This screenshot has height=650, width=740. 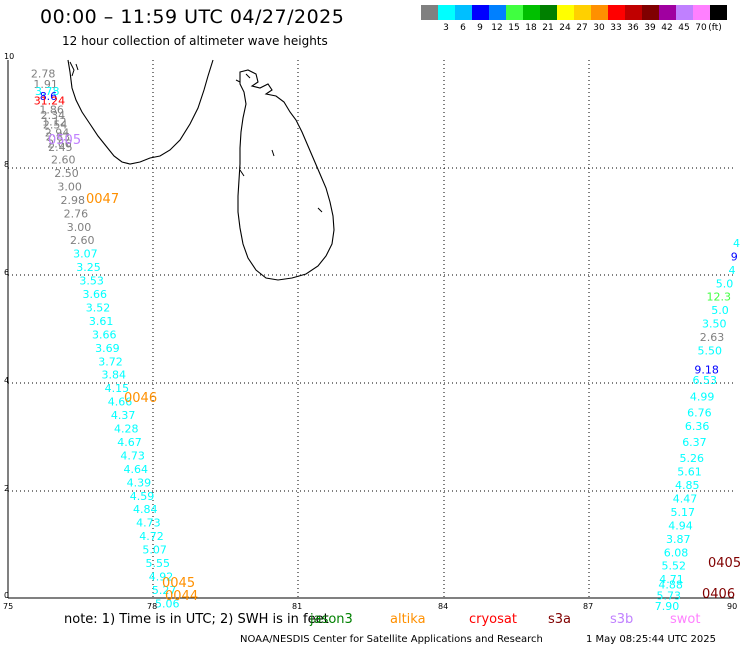 What do you see at coordinates (560, 619) in the screenshot?
I see `satellite-label-s3a: s3a` at bounding box center [560, 619].